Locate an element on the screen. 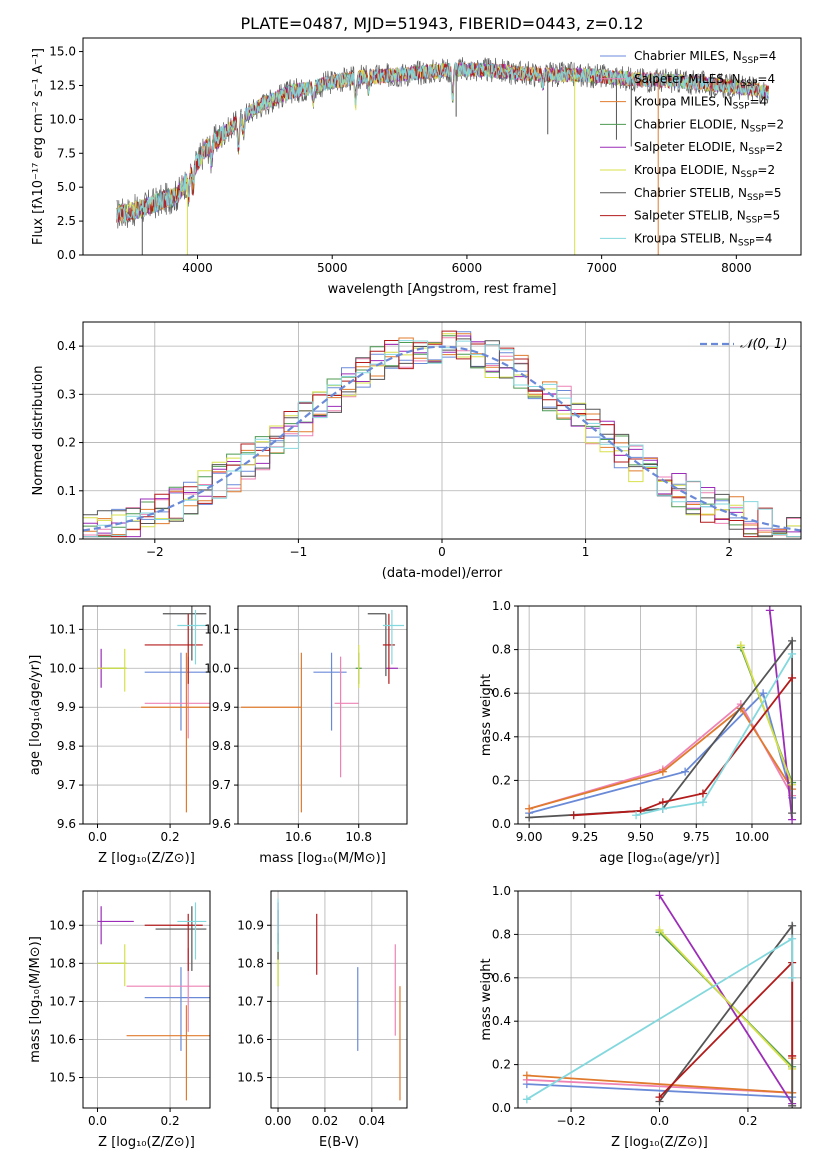  weight_vs_age-ytick-label: 0.0 is located at coordinates (501, 824).